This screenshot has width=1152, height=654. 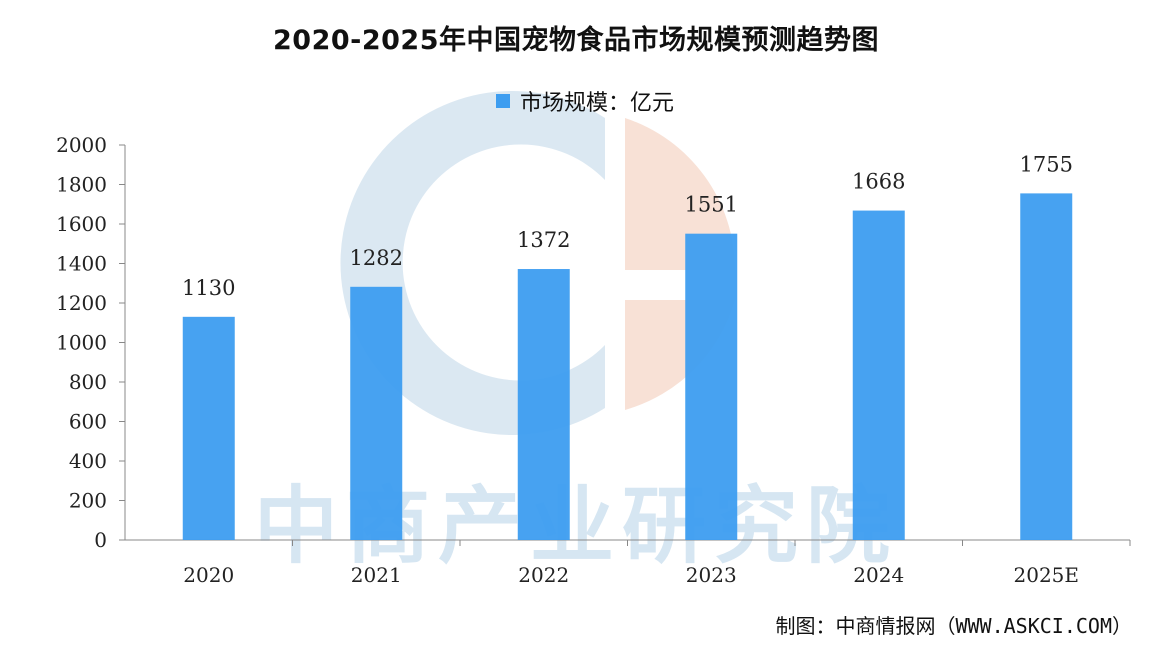 What do you see at coordinates (878, 182) in the screenshot?
I see `data-label-2024: 1668` at bounding box center [878, 182].